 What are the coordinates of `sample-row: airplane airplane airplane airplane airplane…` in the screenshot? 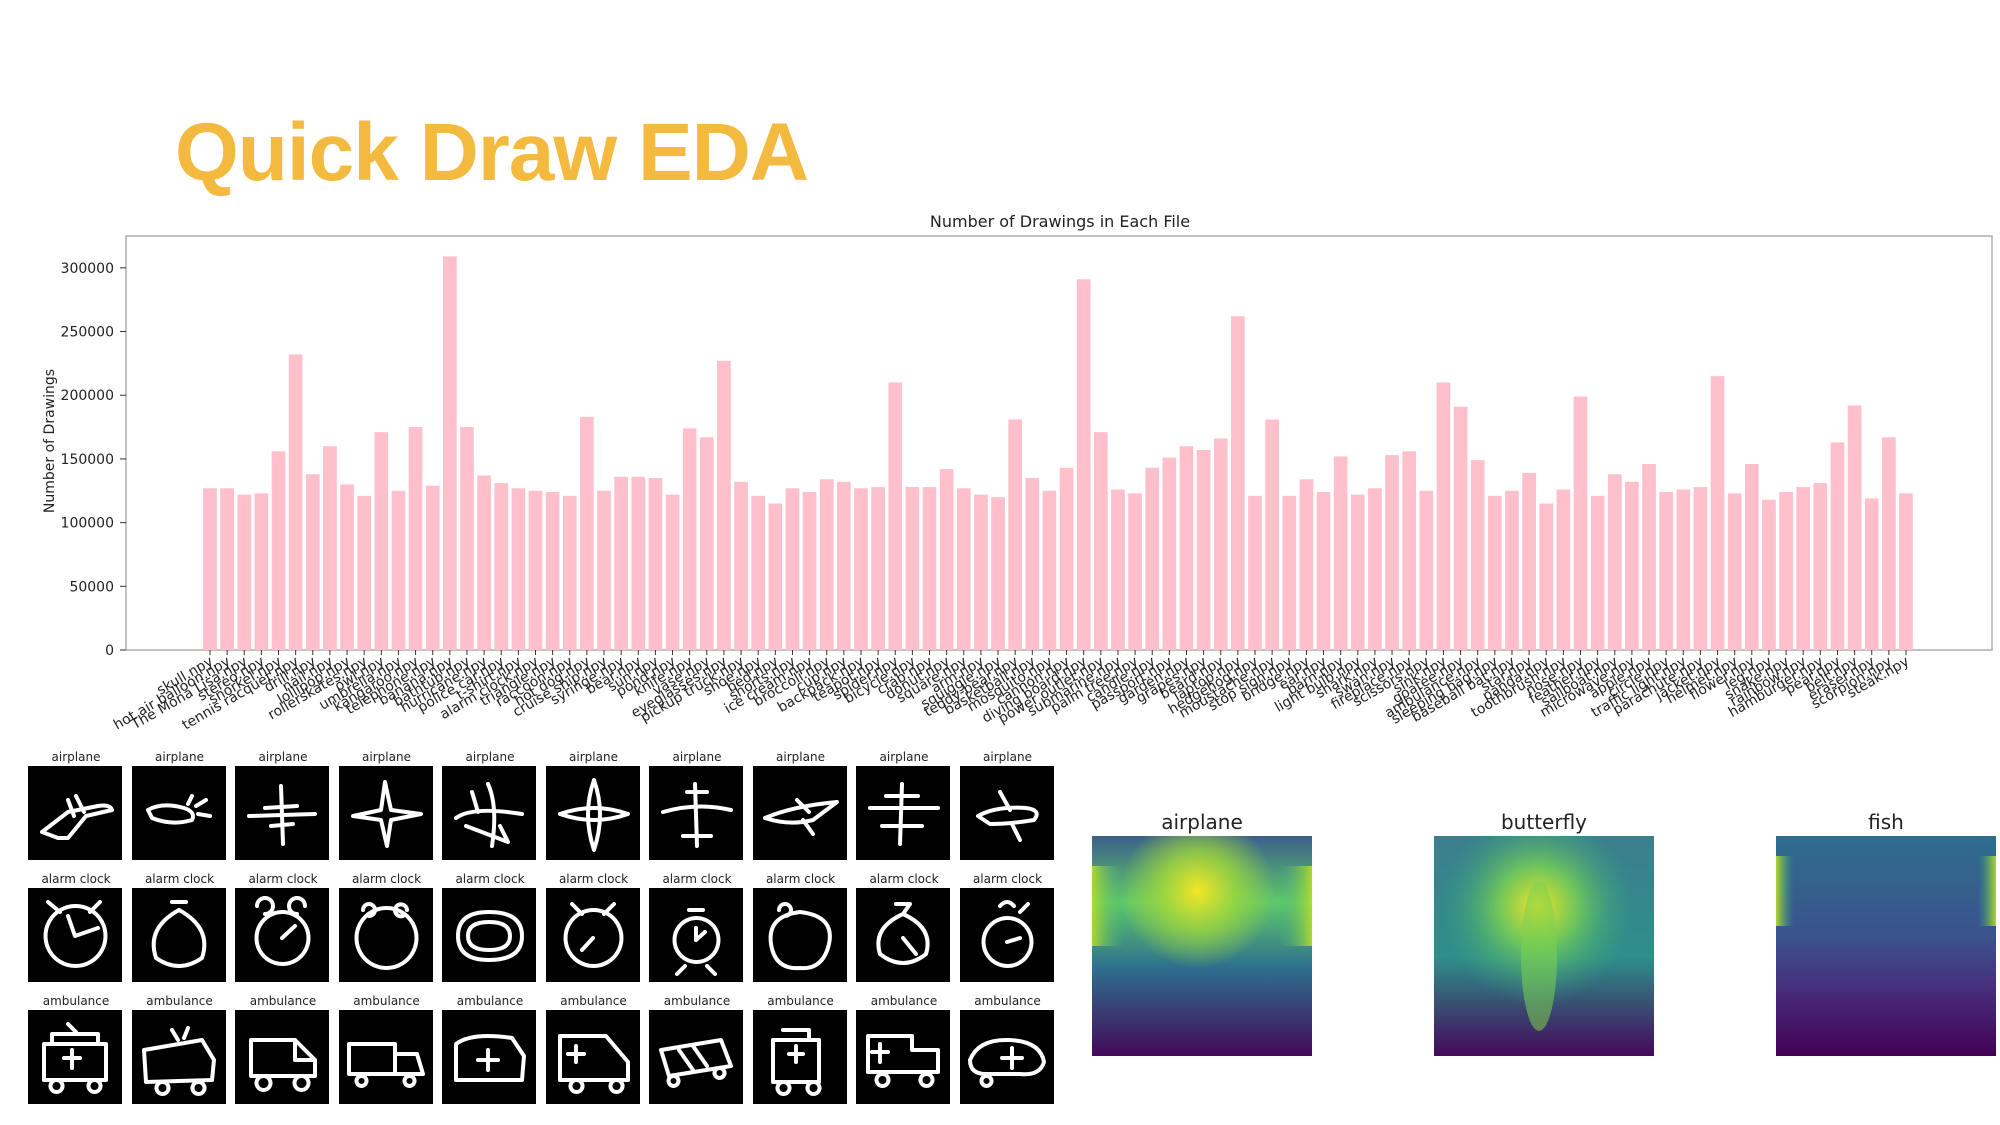 It's located at (545, 809).